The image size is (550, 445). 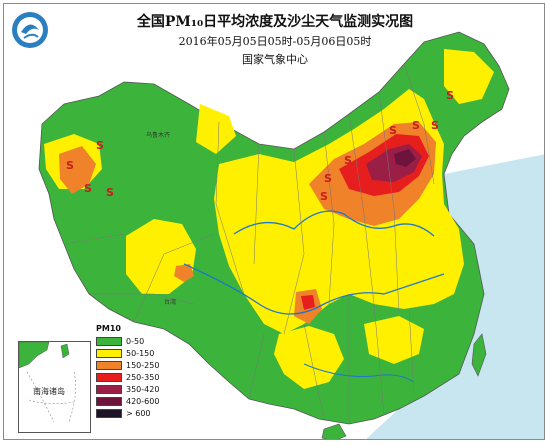 What do you see at coordinates (275, 41) in the screenshot?
I see `map-time-range: 2016年05月05日05时-05月06日05时` at bounding box center [275, 41].